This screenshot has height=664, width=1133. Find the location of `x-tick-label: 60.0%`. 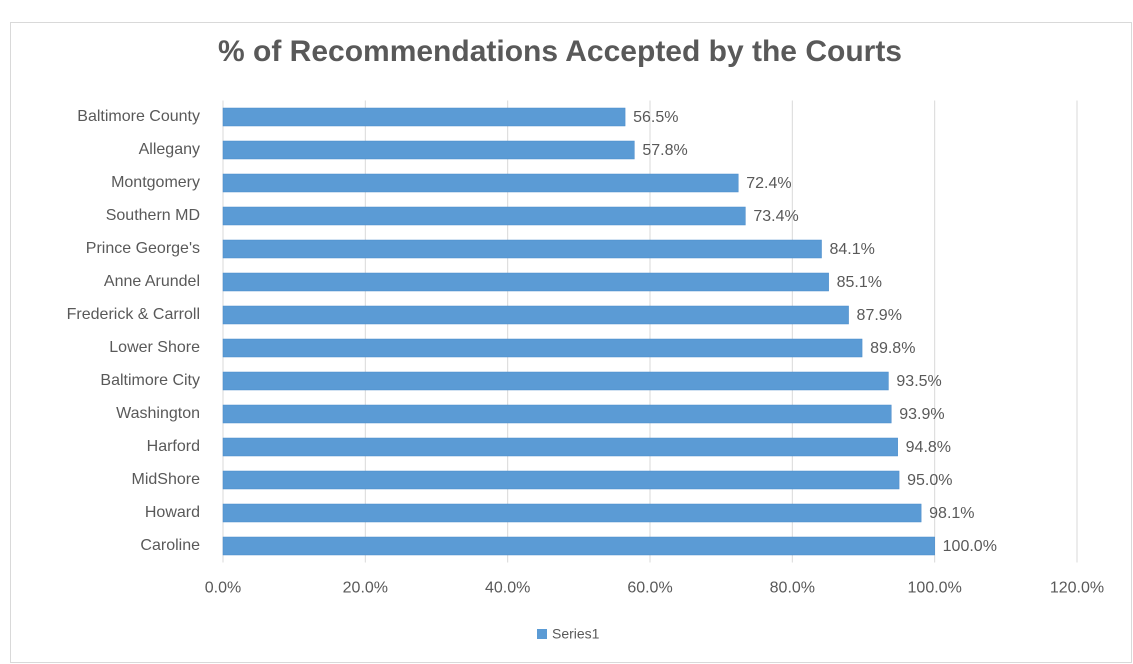

x-tick-label: 60.0% is located at coordinates (649, 588).